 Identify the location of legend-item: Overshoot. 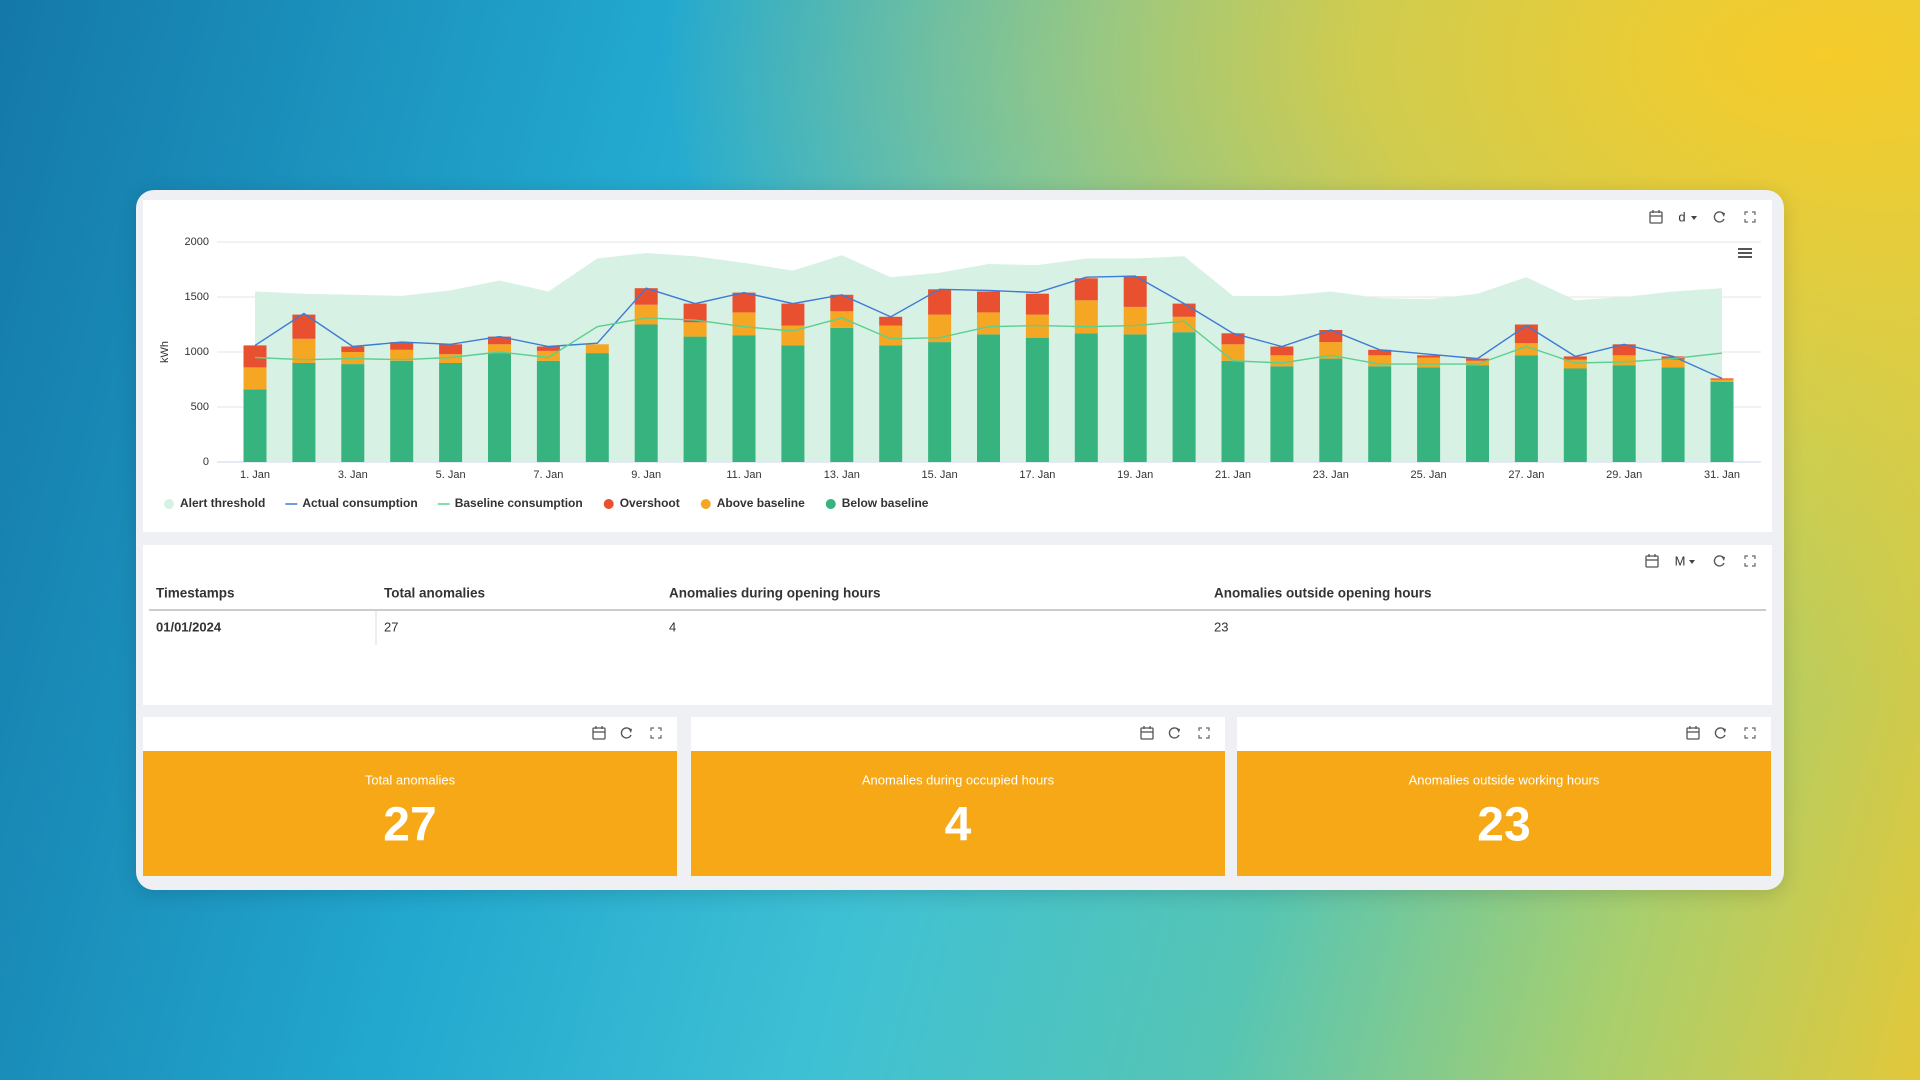
(641, 503).